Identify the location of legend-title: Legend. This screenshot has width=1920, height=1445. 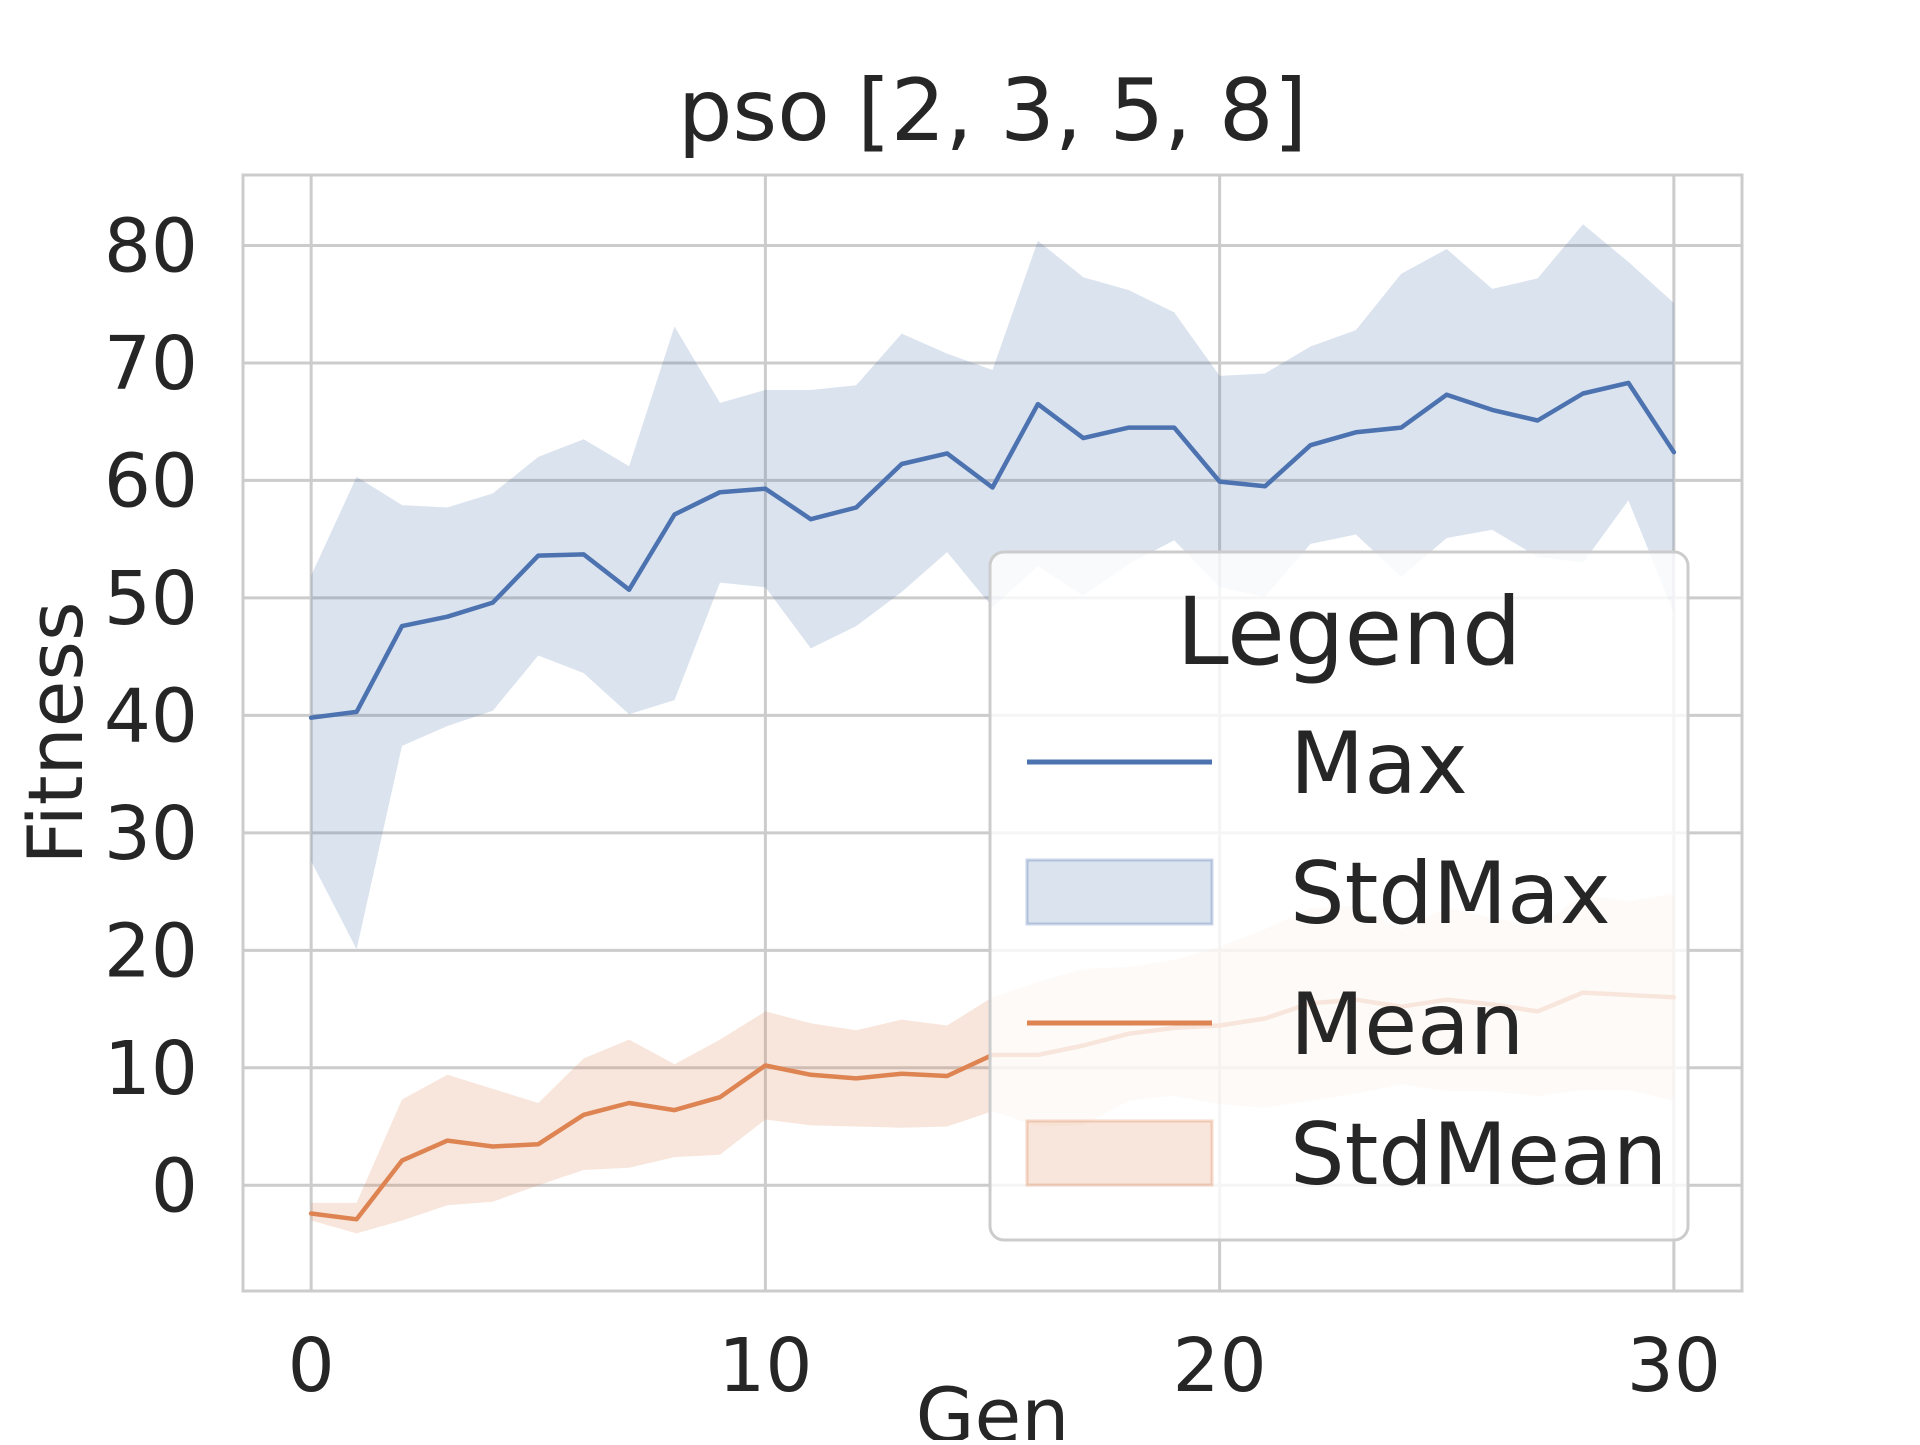
(1348, 632).